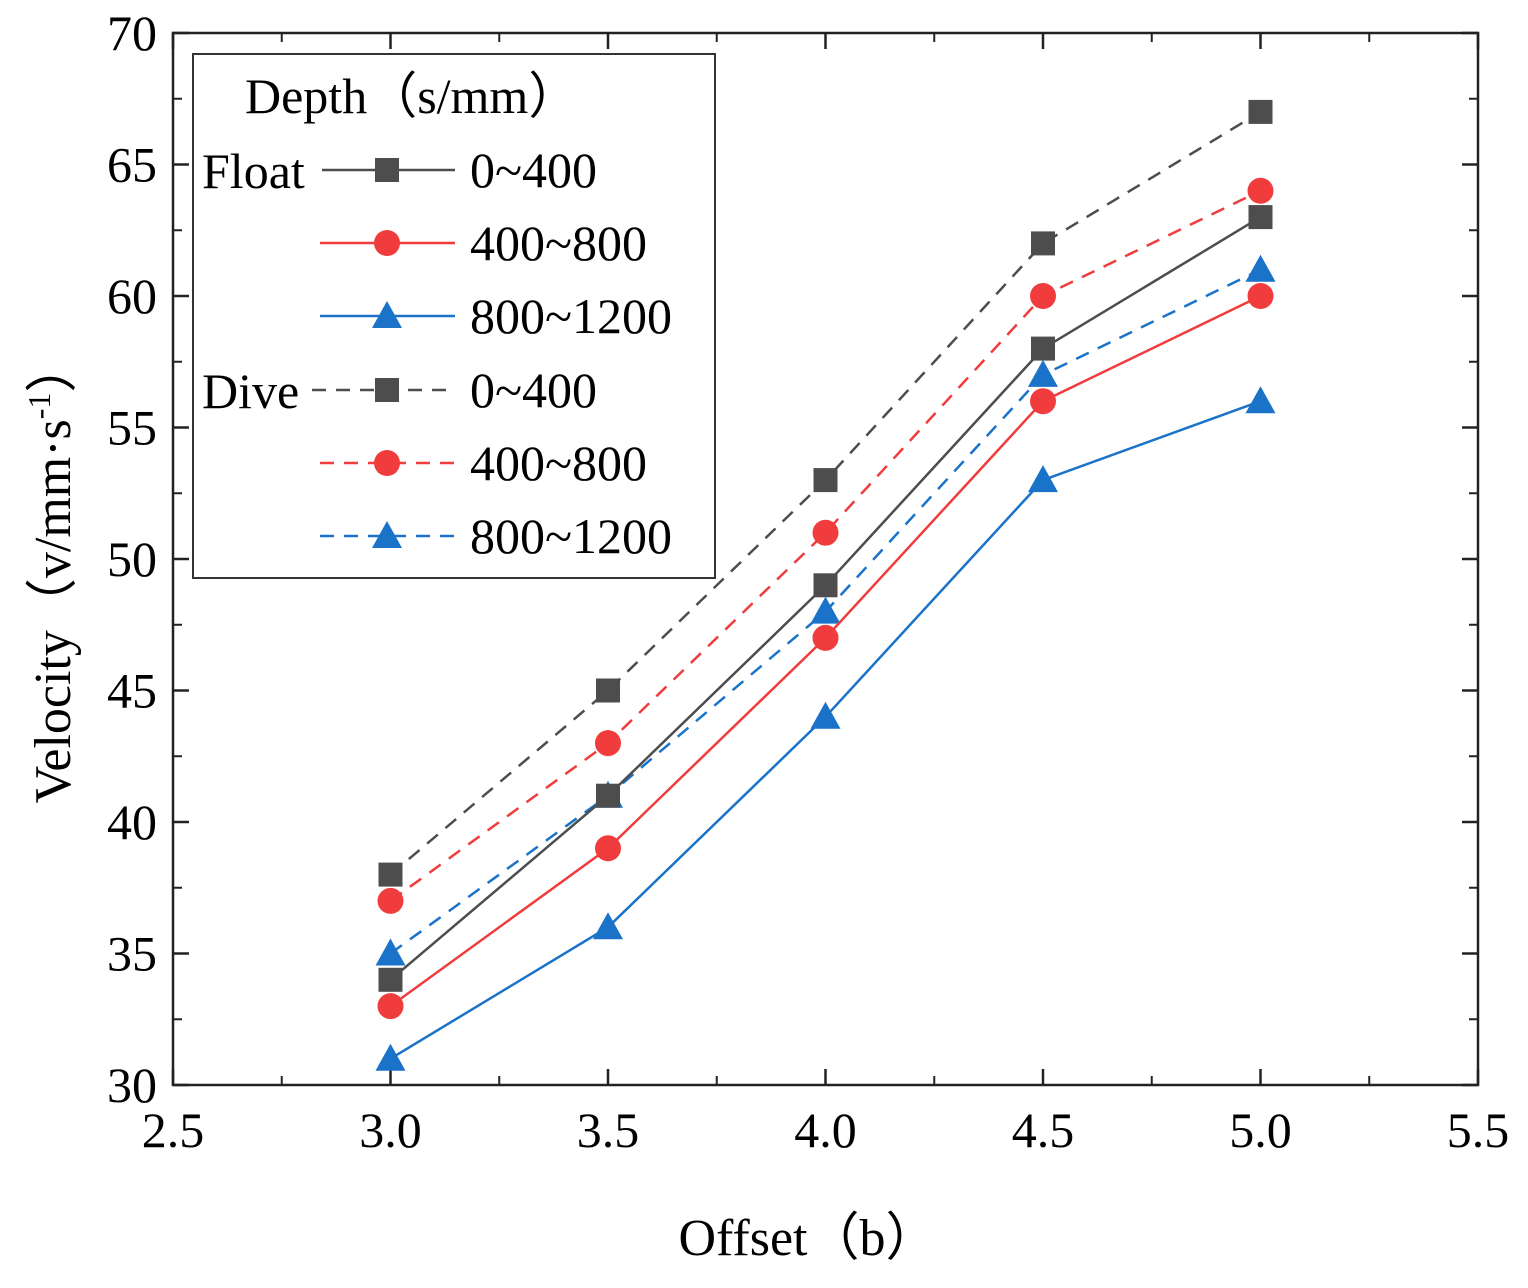 The image size is (1528, 1288). I want to click on x-tick-label: 3.0, so click(390, 1130).